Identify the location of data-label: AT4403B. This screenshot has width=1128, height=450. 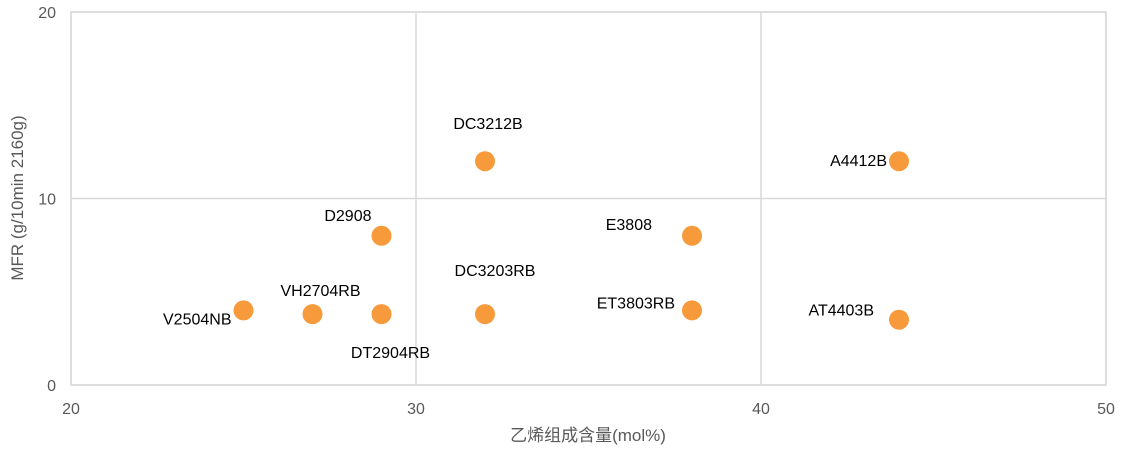
(841, 311).